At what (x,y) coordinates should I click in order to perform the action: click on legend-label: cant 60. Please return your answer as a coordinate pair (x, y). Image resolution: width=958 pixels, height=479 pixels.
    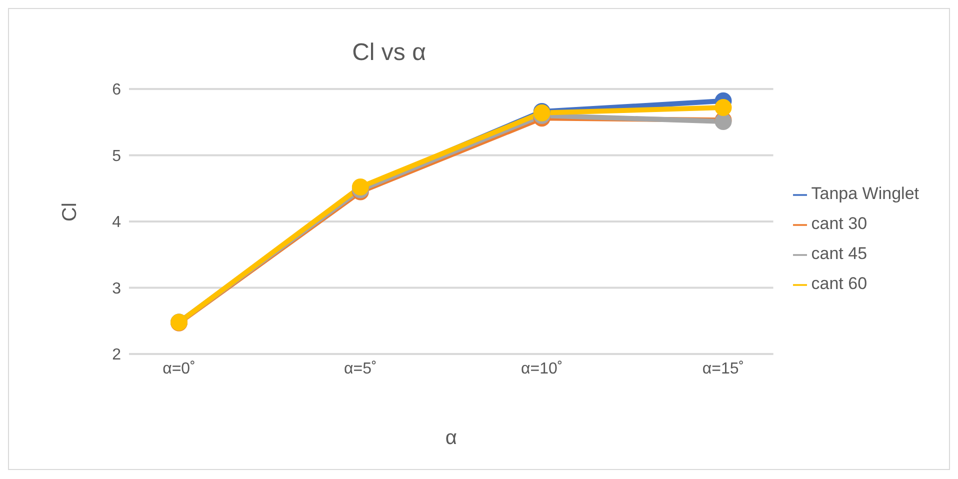
    Looking at the image, I should click on (839, 283).